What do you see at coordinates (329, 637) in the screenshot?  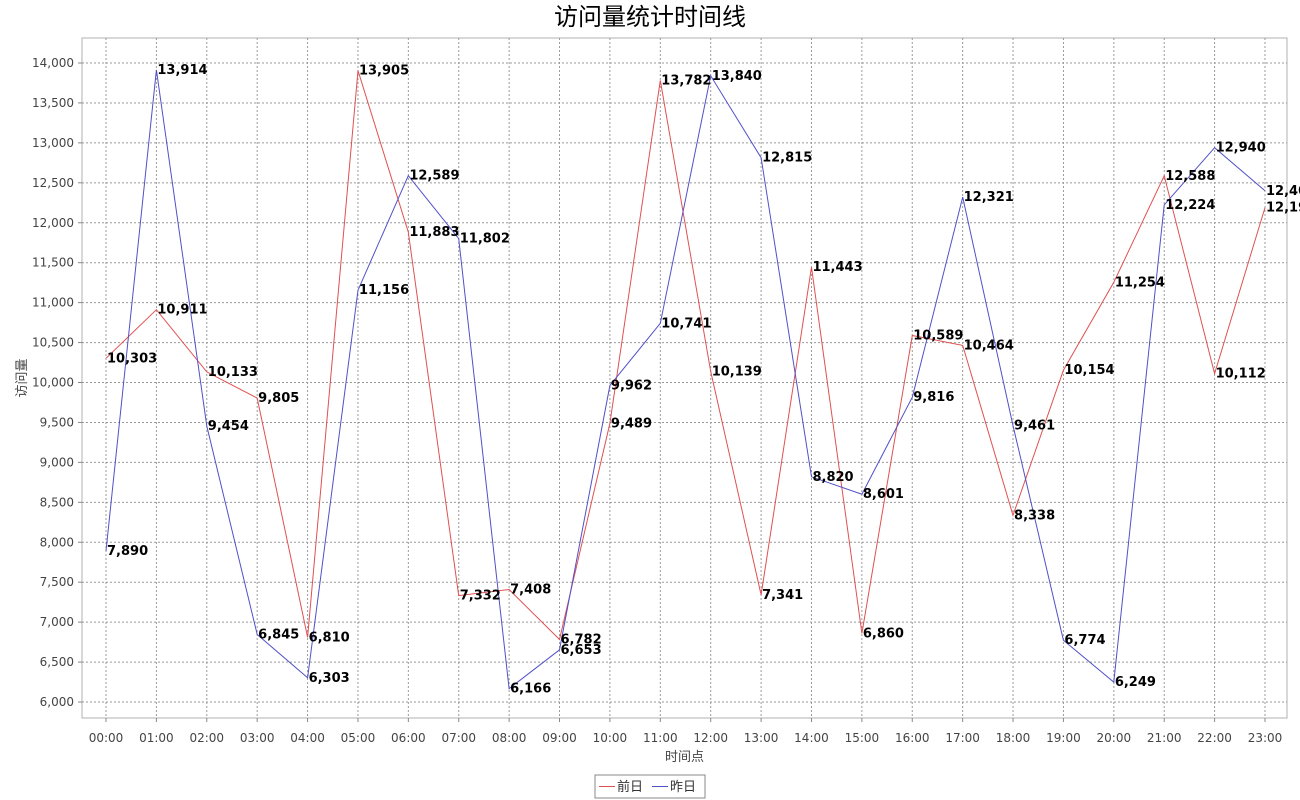 I see `data-label: 6,810` at bounding box center [329, 637].